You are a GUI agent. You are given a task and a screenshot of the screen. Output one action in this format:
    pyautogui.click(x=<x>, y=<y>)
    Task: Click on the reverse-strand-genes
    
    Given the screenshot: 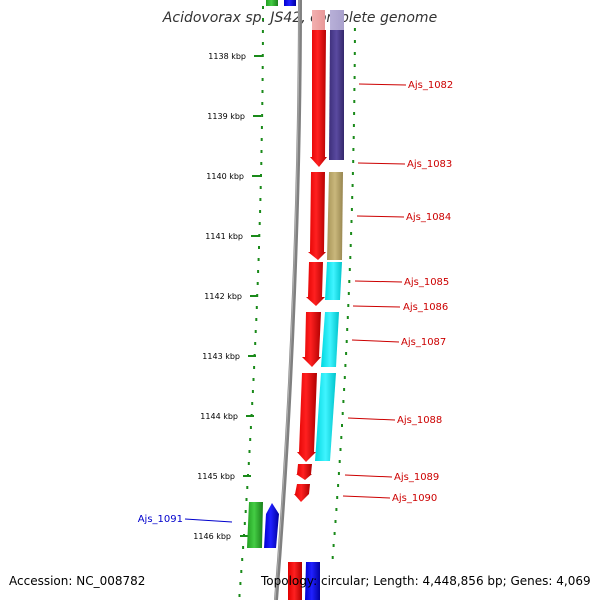 What is the action you would take?
    pyautogui.click(x=263, y=525)
    